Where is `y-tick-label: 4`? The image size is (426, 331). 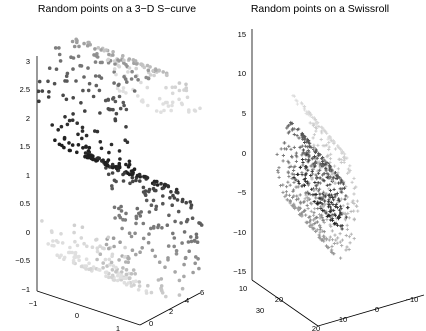
y-tick-label: 4 is located at coordinates (187, 300).